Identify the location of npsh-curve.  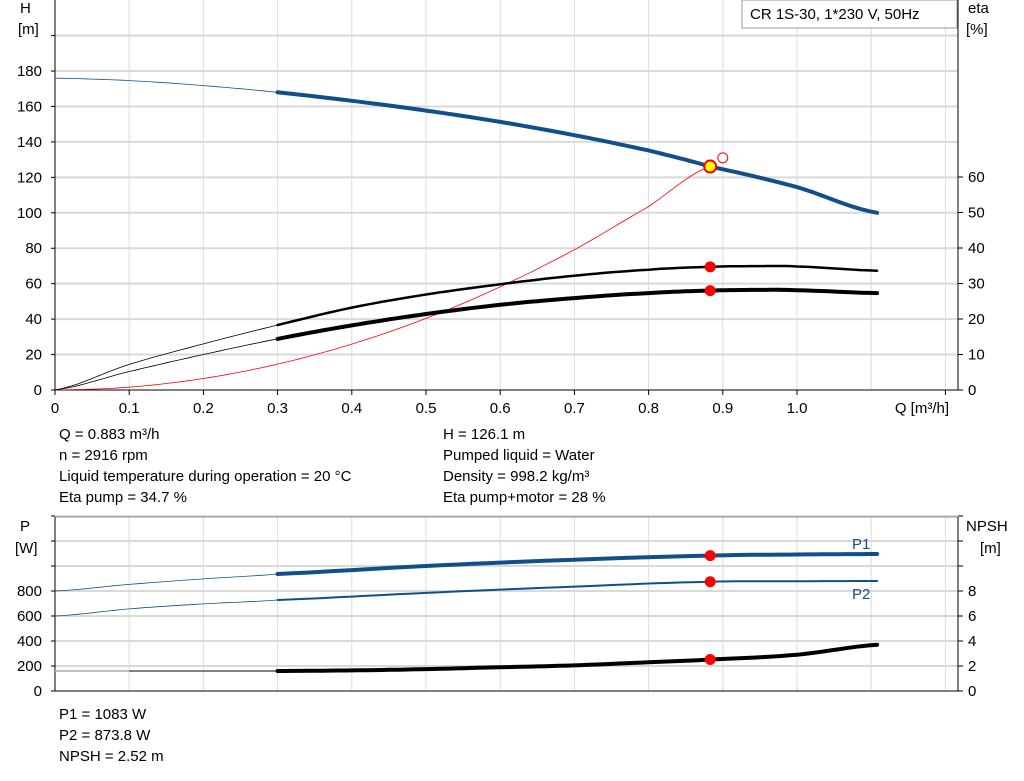
(577, 657).